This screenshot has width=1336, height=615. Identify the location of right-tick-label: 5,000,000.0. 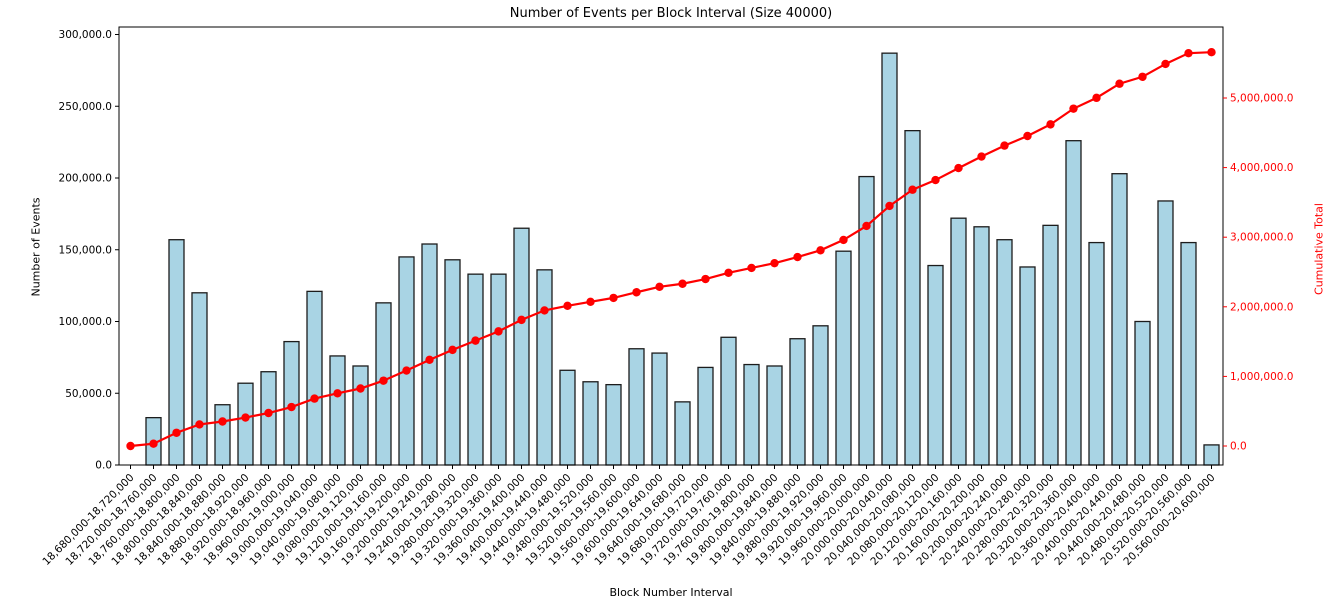
(1261, 99).